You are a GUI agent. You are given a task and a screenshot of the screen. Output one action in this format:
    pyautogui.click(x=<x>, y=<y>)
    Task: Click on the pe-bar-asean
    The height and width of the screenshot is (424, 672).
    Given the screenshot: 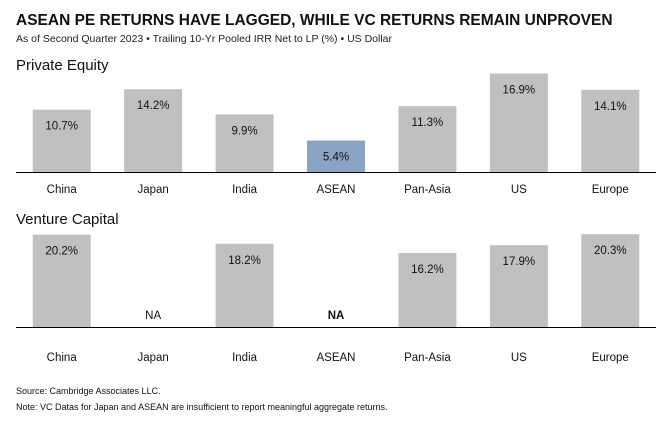 What is the action you would take?
    pyautogui.click(x=336, y=156)
    